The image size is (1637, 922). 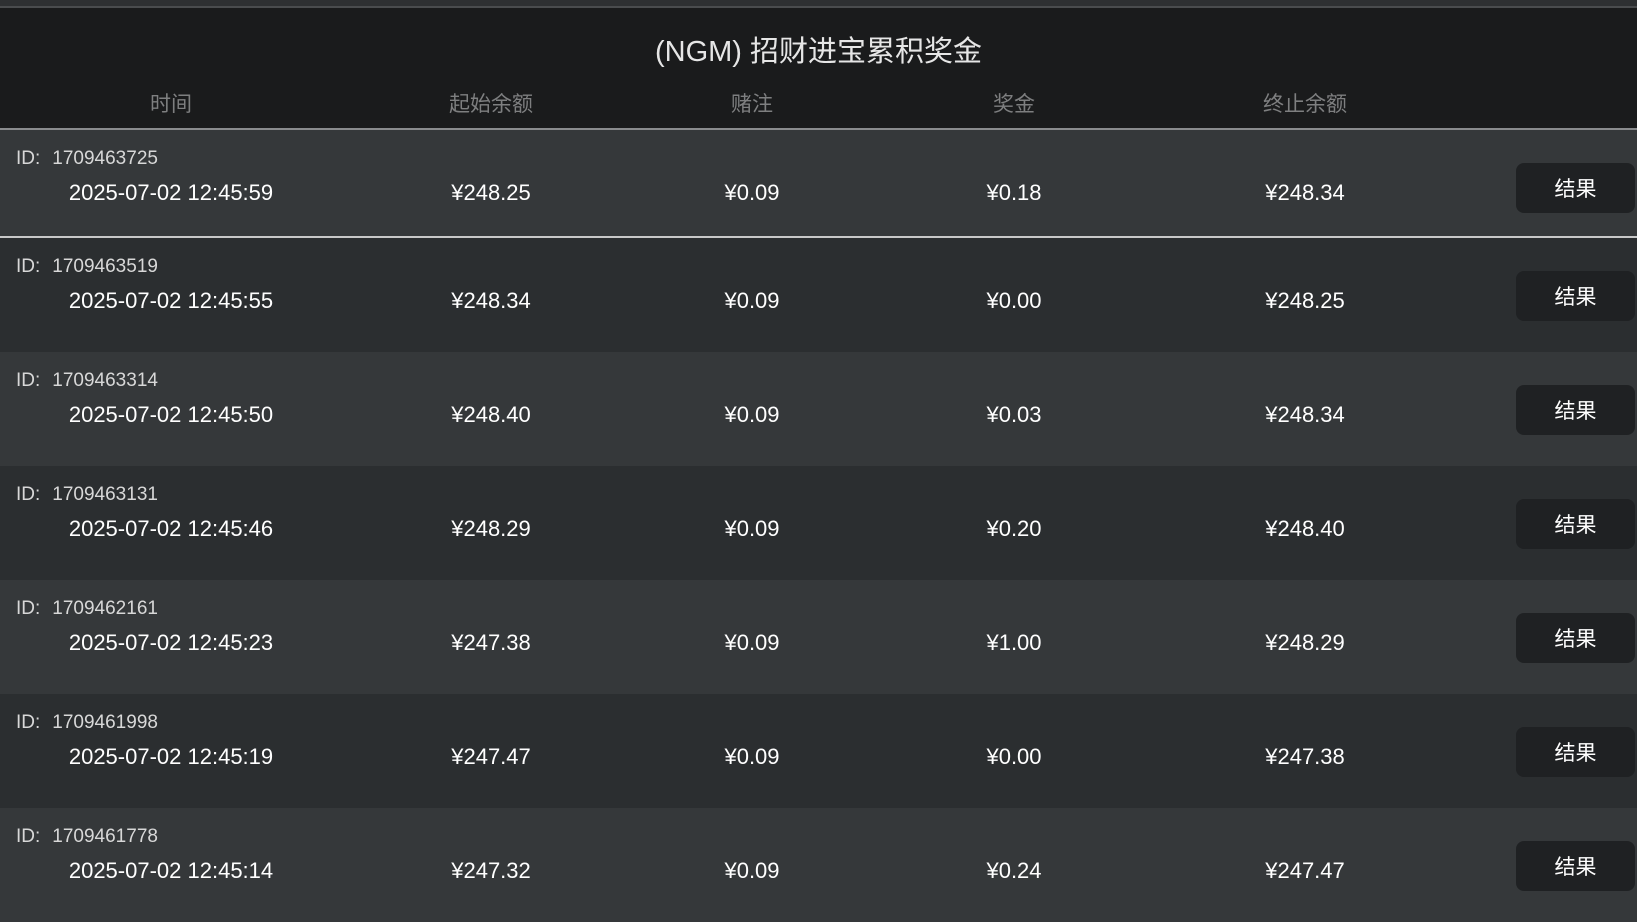 I want to click on start-balance-cell: ¥248.40, so click(x=491, y=414).